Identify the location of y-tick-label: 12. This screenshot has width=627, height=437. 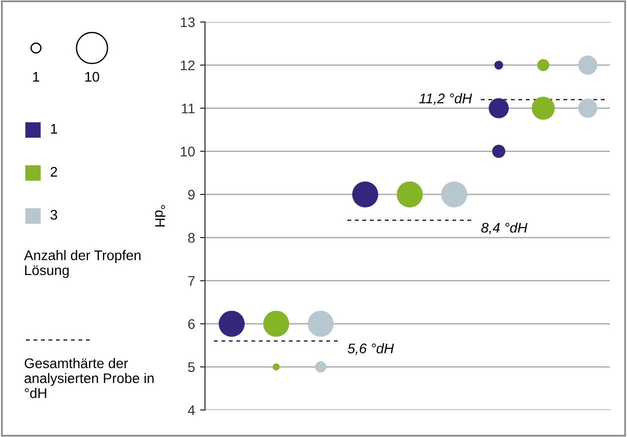
(187, 65).